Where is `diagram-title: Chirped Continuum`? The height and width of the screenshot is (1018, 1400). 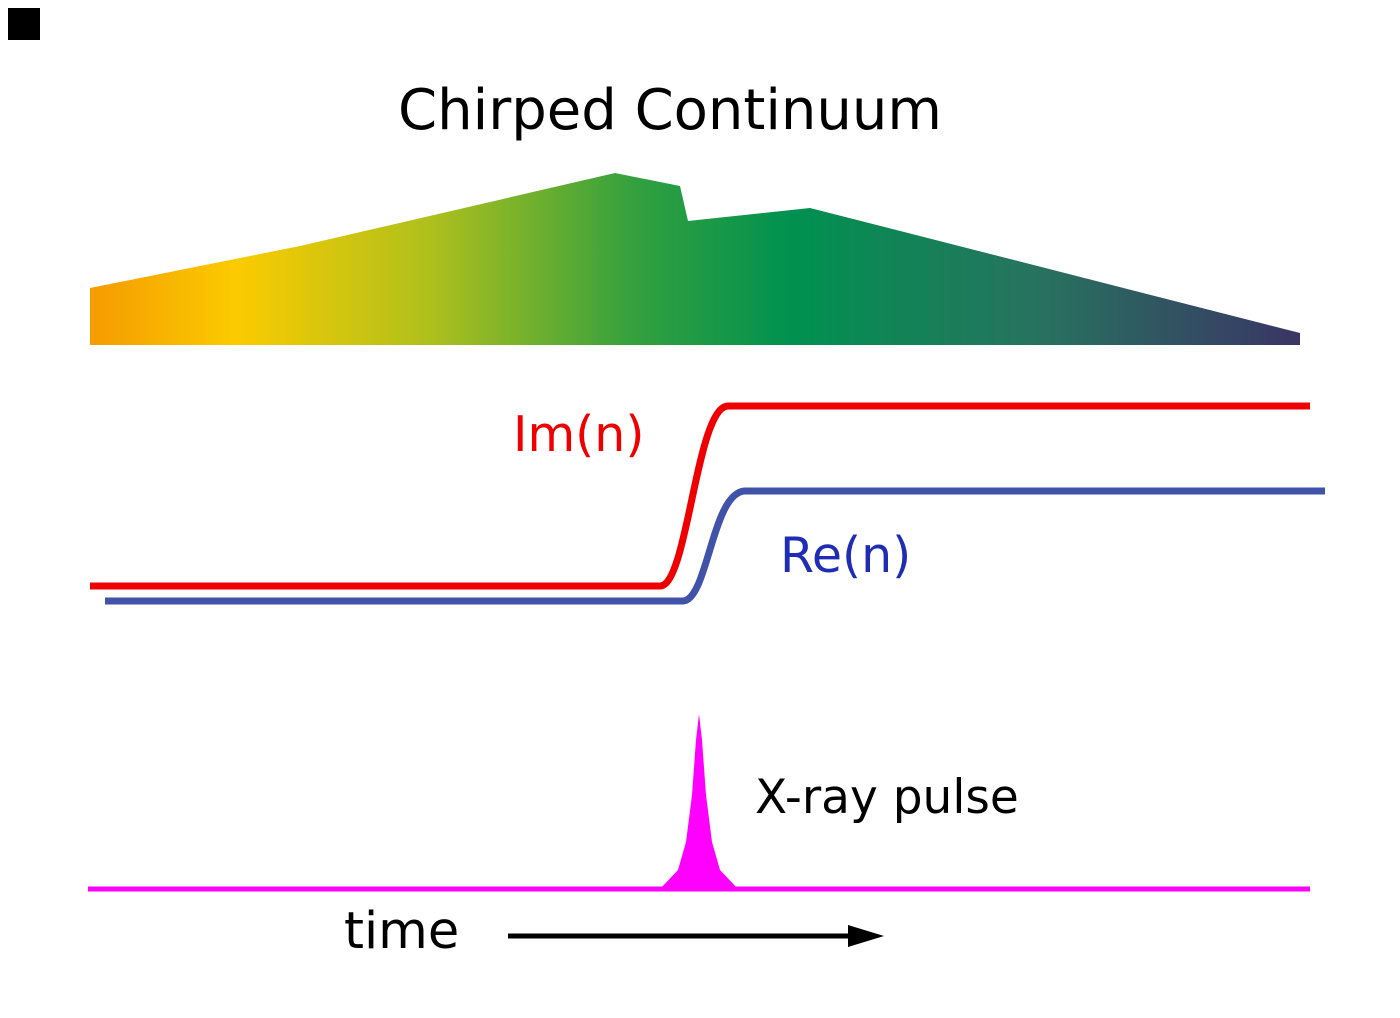
diagram-title: Chirped Continuum is located at coordinates (670, 110).